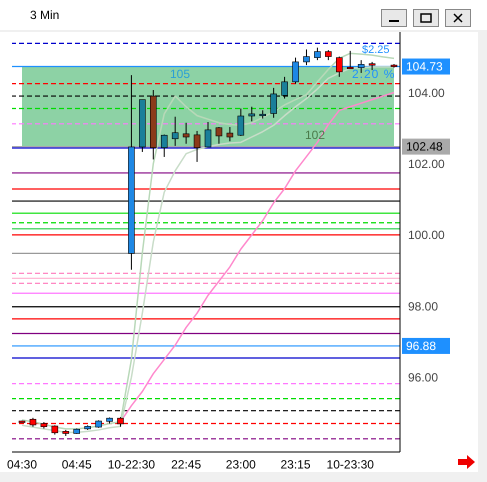 Image resolution: width=487 pixels, height=482 pixels. Describe the element at coordinates (186, 465) in the screenshot. I see `x-tick-label: 22:45` at that location.